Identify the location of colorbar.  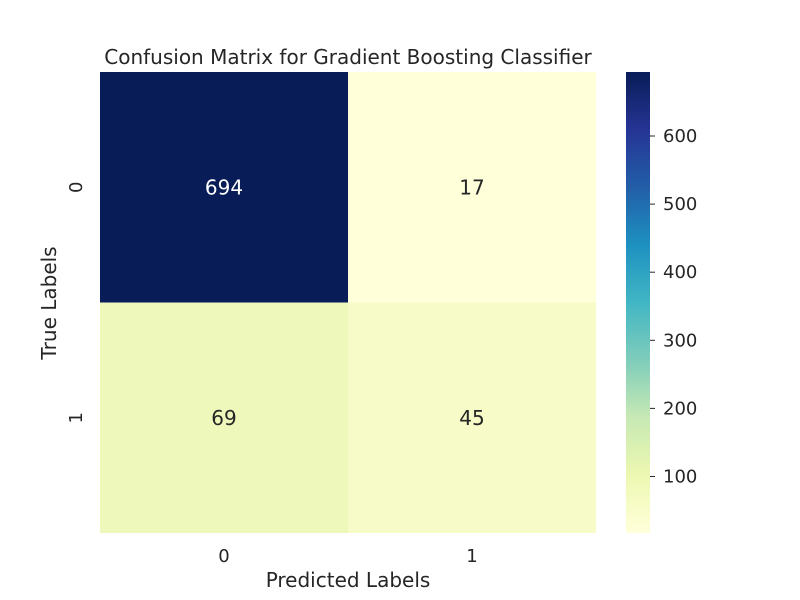
(638, 302).